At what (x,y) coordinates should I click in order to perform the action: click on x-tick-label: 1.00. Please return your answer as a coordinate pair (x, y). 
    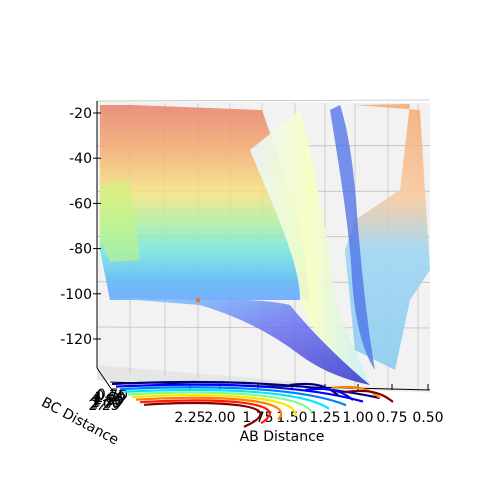
    Looking at the image, I should click on (357, 418).